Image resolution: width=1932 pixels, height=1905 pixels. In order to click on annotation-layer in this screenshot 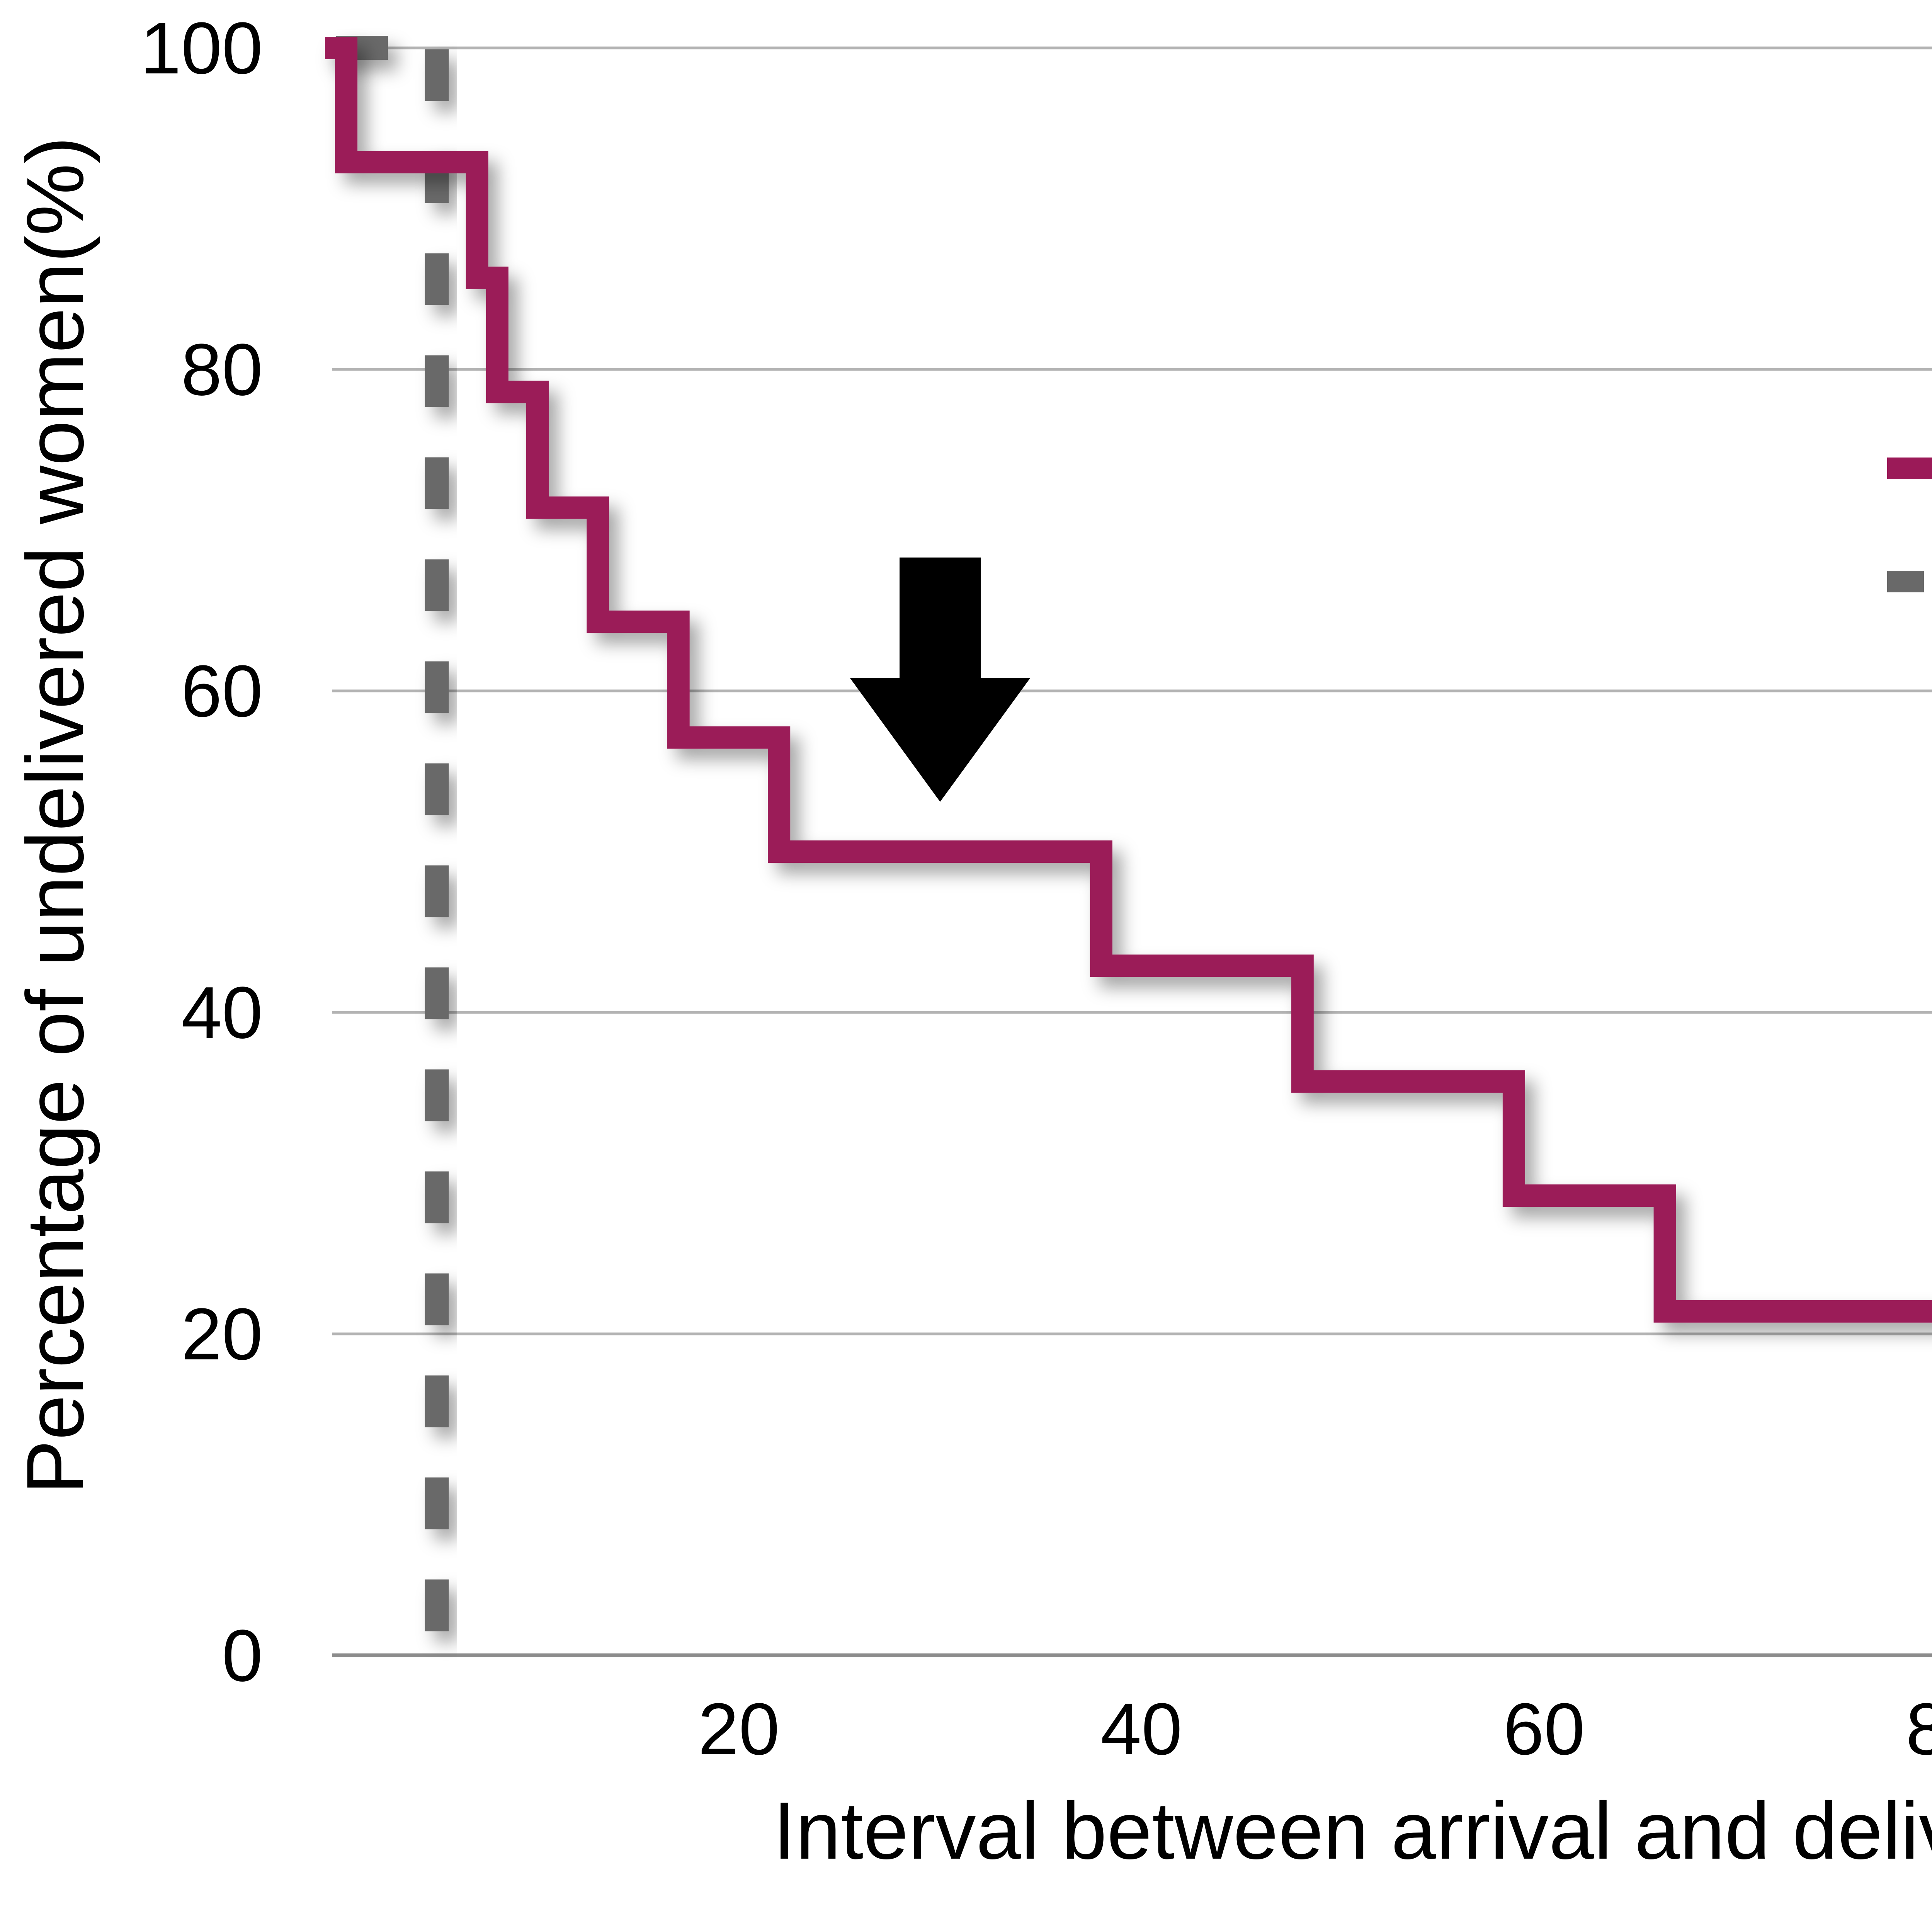, I will do `click(940, 679)`.